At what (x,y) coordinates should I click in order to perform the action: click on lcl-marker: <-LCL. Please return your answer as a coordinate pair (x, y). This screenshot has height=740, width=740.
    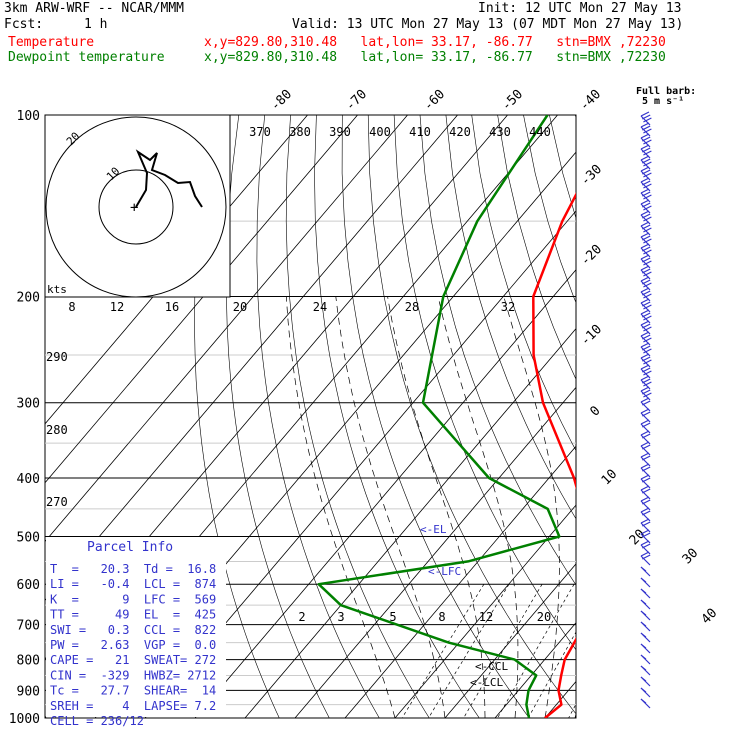
    Looking at the image, I should click on (486, 682).